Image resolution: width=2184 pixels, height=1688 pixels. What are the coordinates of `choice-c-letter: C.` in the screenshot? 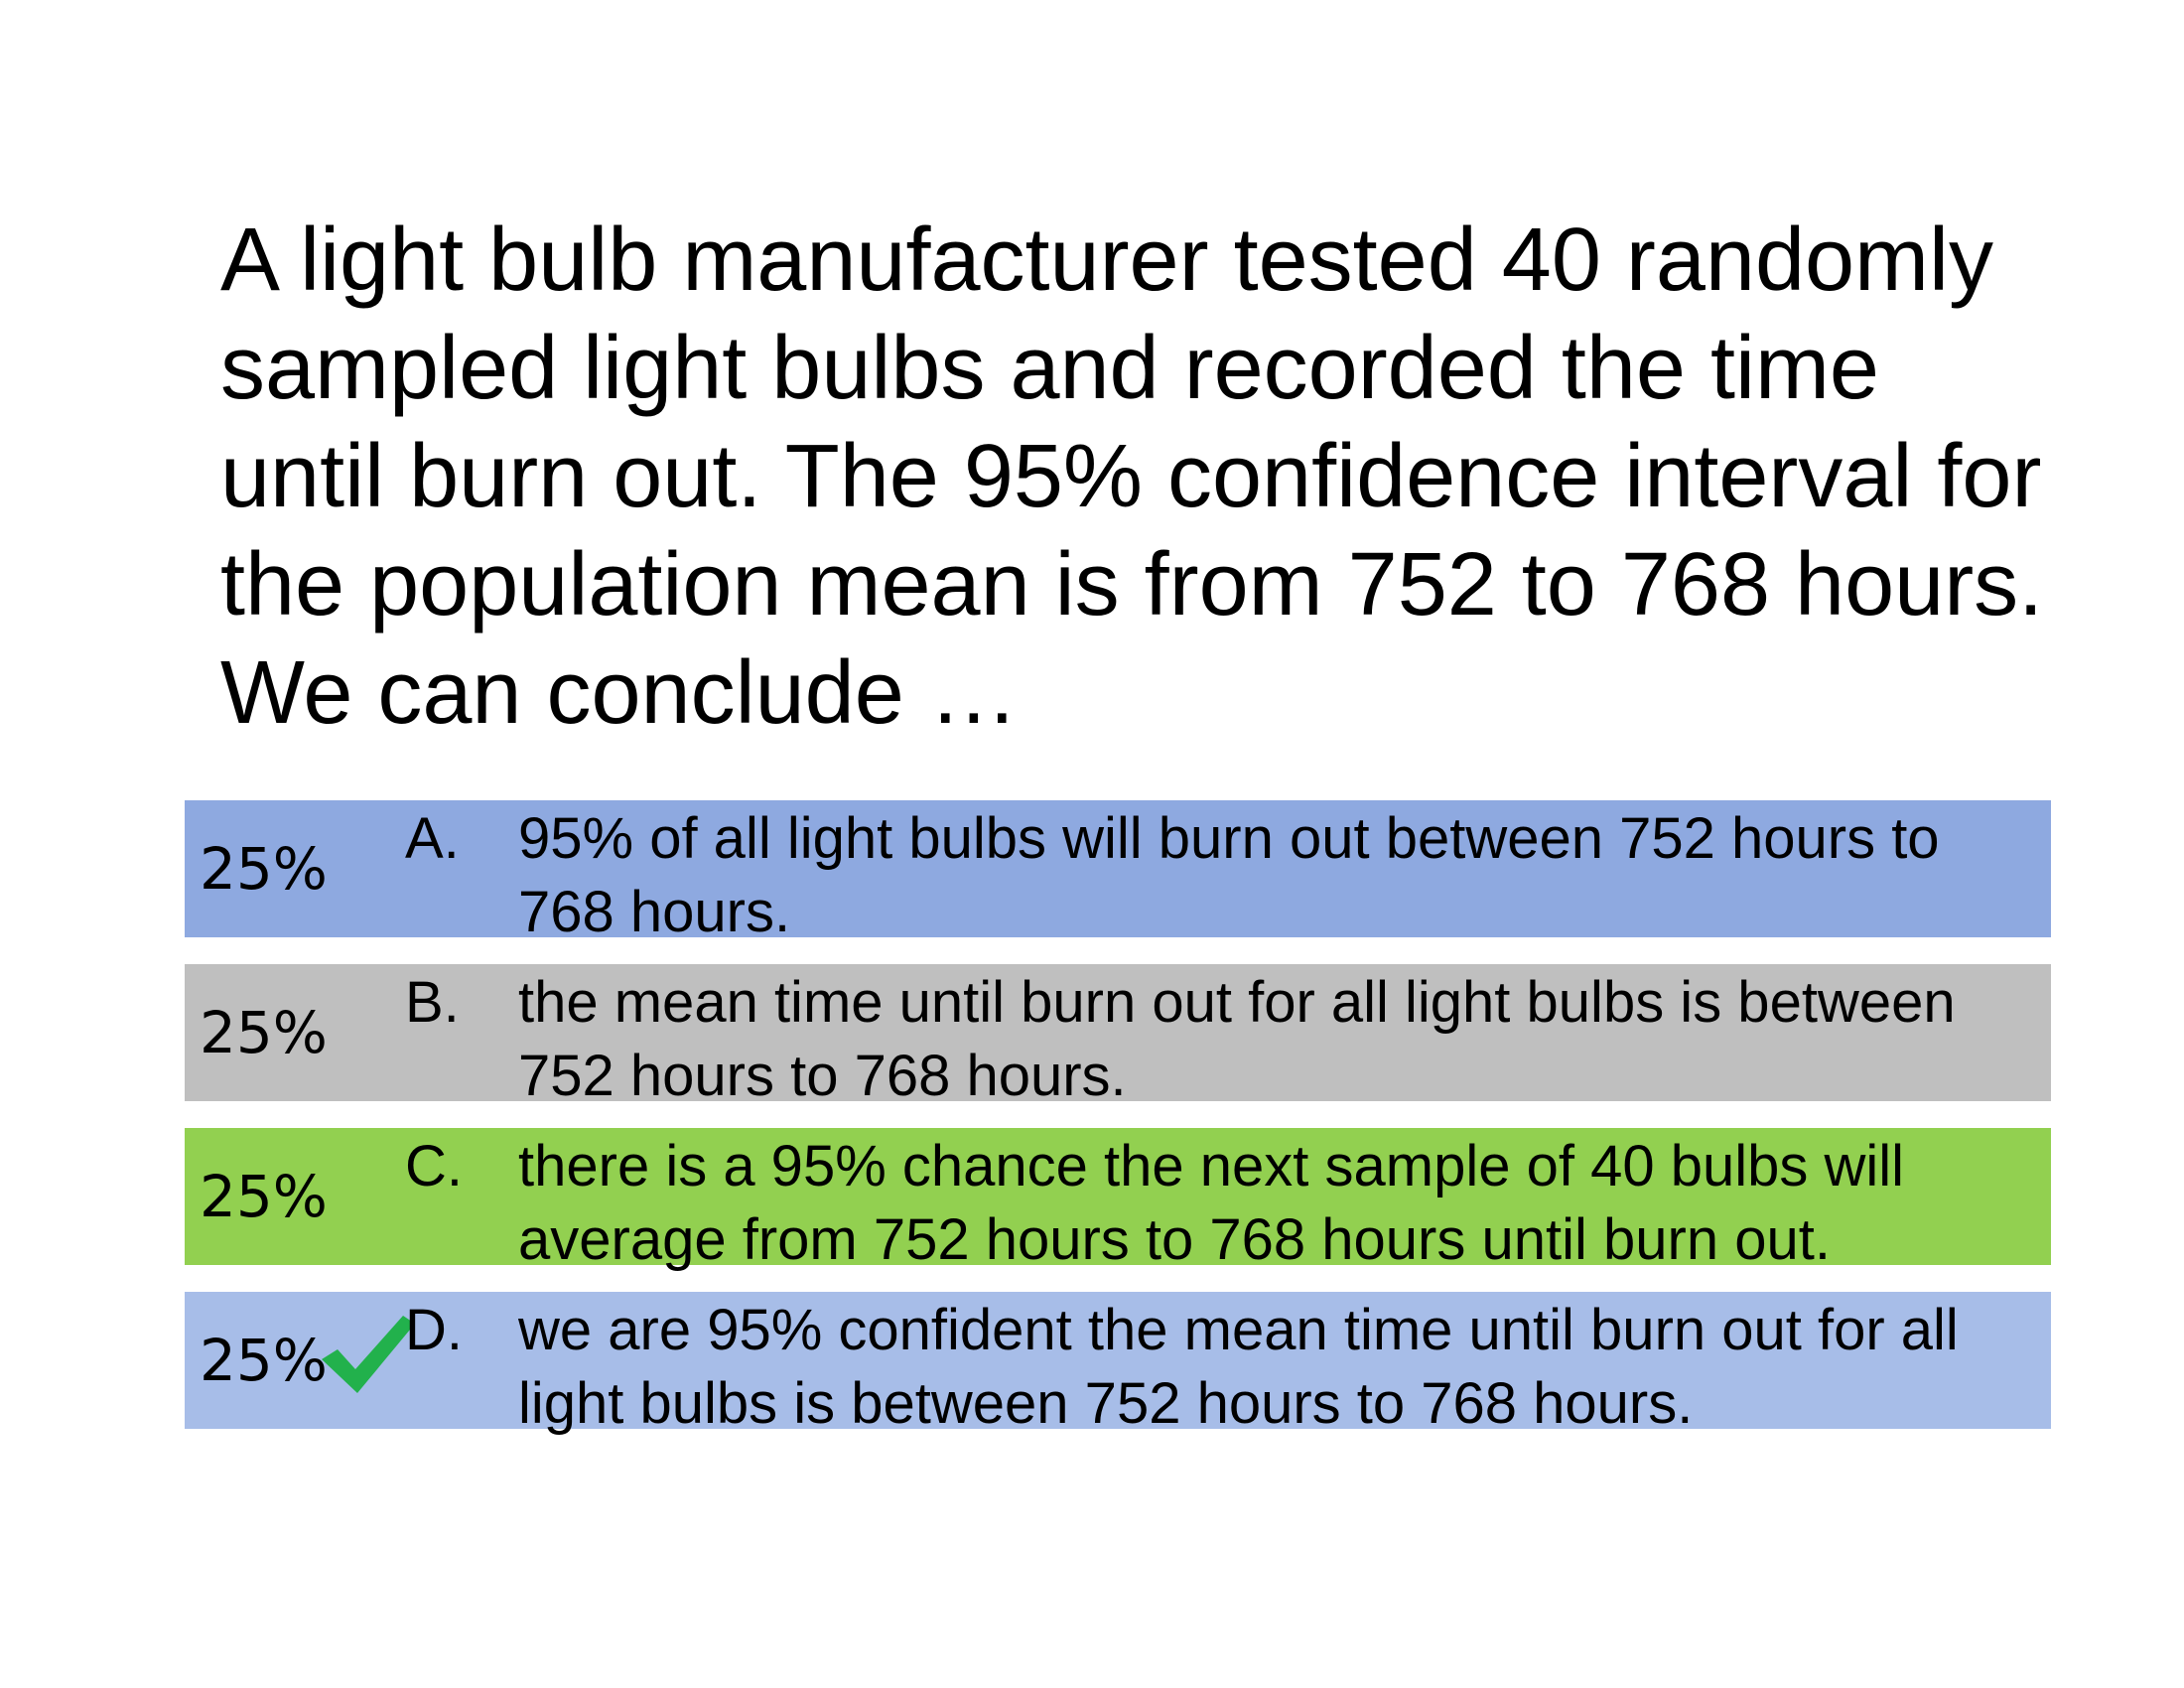 It's located at (434, 1166).